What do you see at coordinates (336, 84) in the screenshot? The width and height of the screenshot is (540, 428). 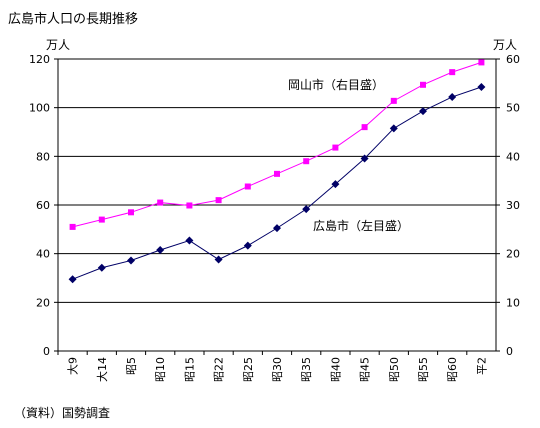 I see `series-label-okayama: 岡山市（右目盛）` at bounding box center [336, 84].